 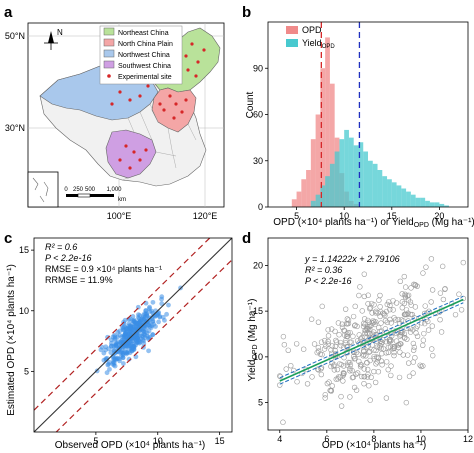 What do you see at coordinates (61, 247) in the screenshot?
I see `panel-c-stat-r2: R² = 0.6` at bounding box center [61, 247].